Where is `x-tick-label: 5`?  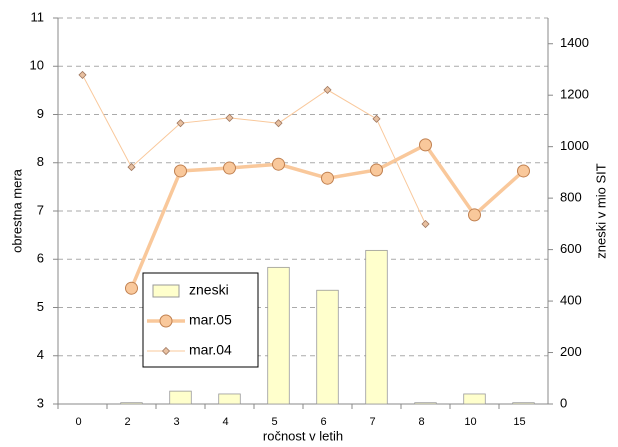 x-tick-label: 5 is located at coordinates (274, 422).